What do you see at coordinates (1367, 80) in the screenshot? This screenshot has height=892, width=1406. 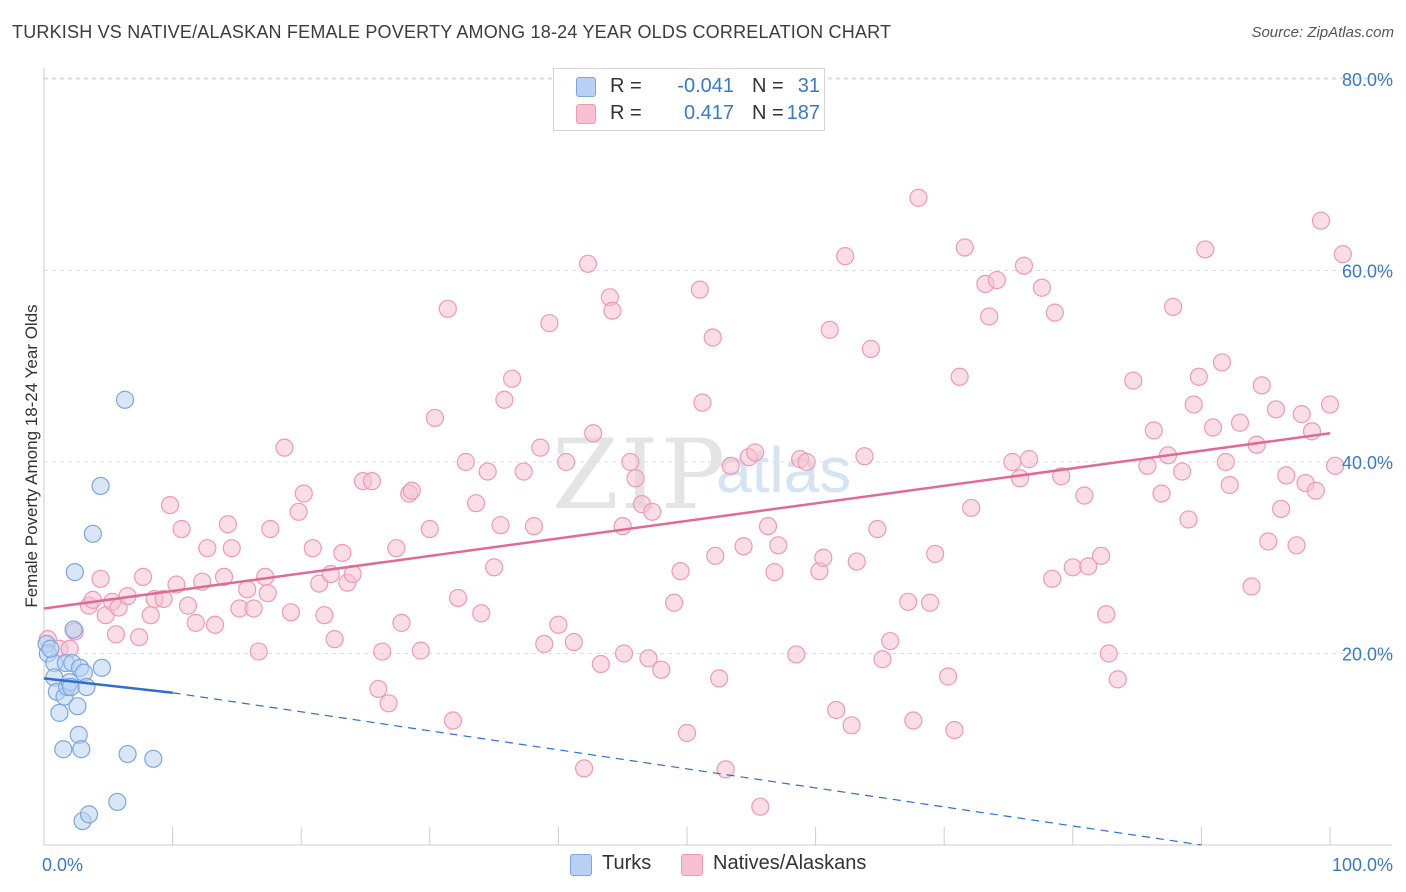 I see `y-tick-label: 80.0%` at bounding box center [1367, 80].